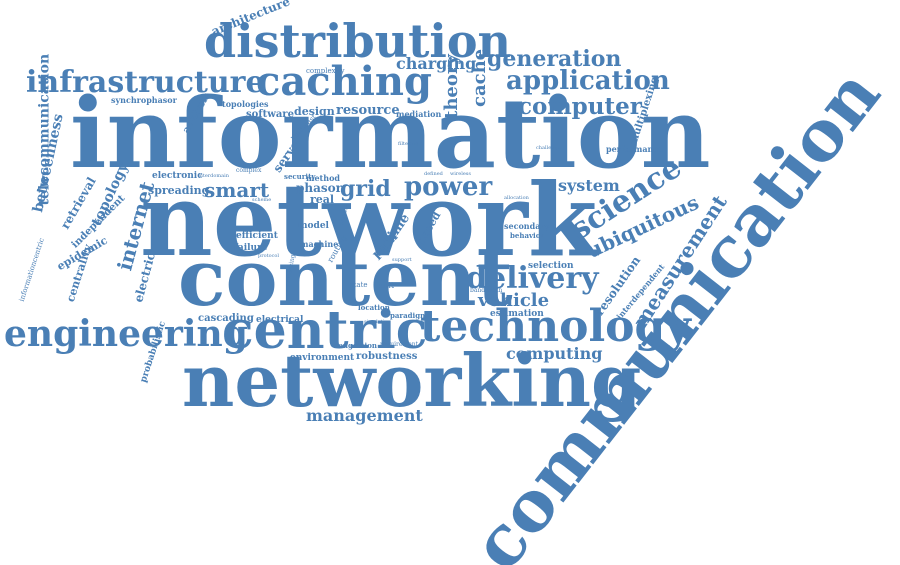 The image size is (900, 565). Describe the element at coordinates (527, 226) in the screenshot. I see `word-secondary: secondary` at that location.